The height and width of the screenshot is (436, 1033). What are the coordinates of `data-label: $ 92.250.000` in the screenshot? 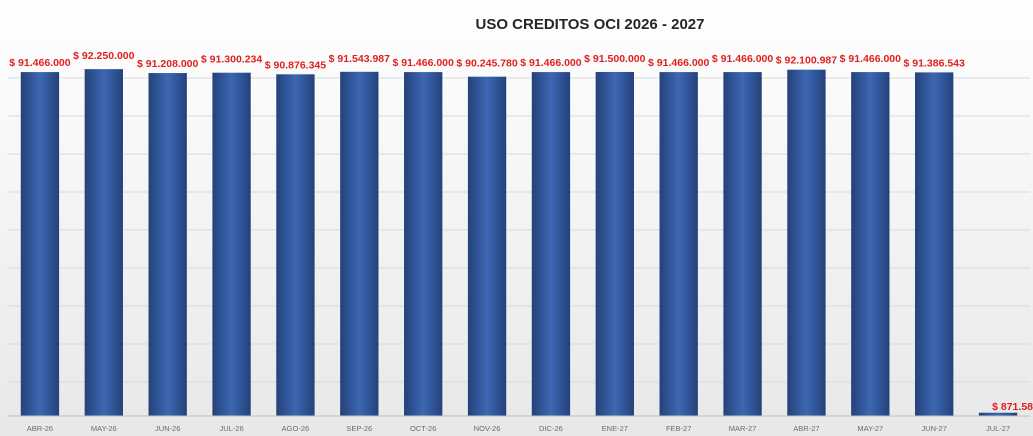 It's located at (103, 56).